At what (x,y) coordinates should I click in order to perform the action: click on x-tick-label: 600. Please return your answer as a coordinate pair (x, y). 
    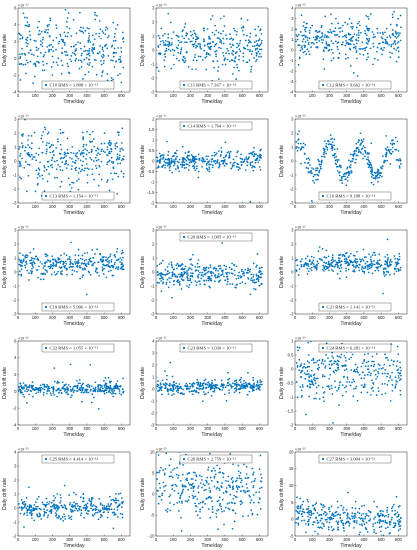
    Looking at the image, I should click on (399, 428).